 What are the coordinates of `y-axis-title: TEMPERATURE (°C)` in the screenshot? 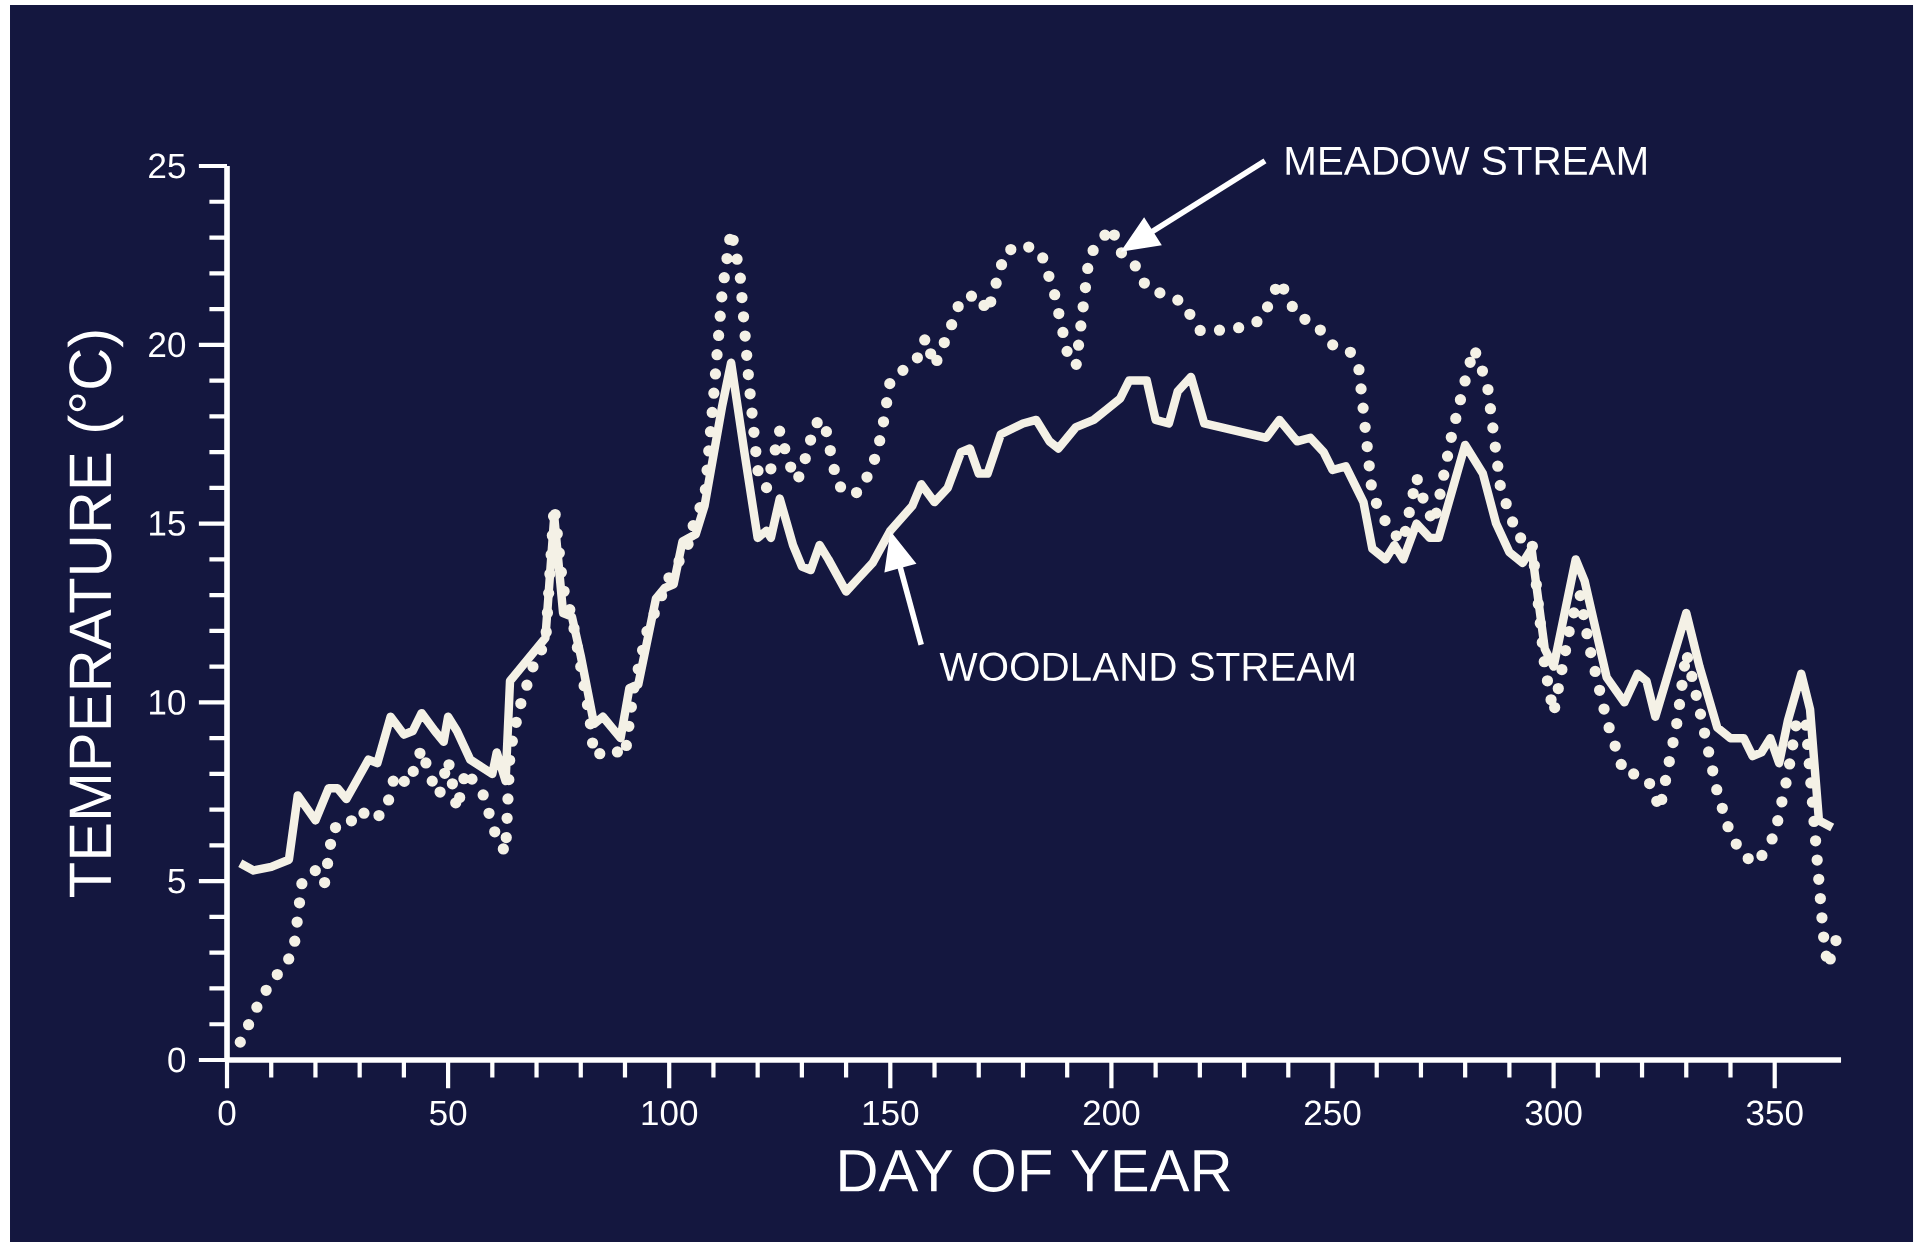 It's located at (95, 614).